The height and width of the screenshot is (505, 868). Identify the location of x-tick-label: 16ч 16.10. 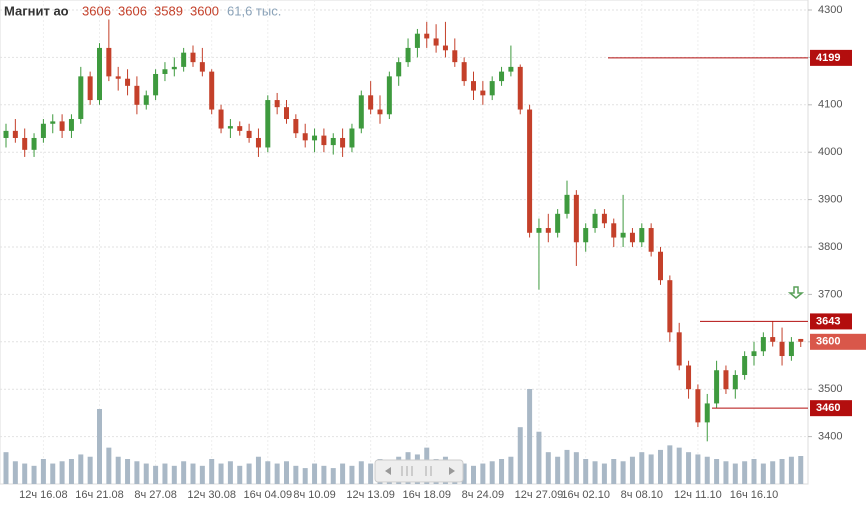
(754, 495).